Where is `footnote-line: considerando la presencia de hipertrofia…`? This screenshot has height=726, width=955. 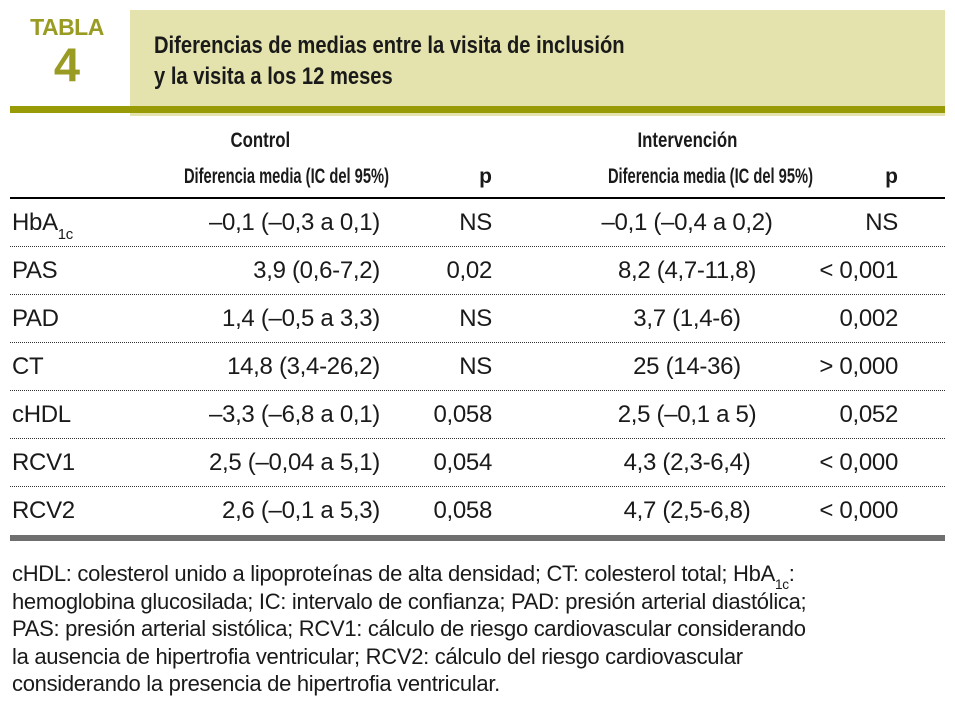
footnote-line: considerando la presencia de hipertrofia… is located at coordinates (256, 683).